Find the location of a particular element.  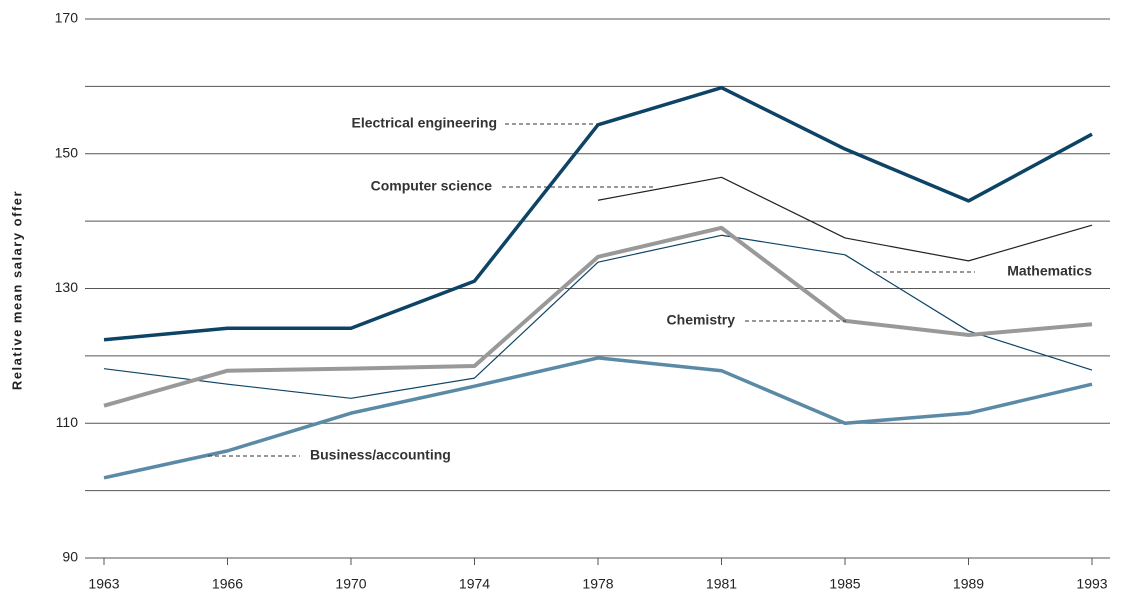

series-label: Electrical engineering is located at coordinates (425, 123).